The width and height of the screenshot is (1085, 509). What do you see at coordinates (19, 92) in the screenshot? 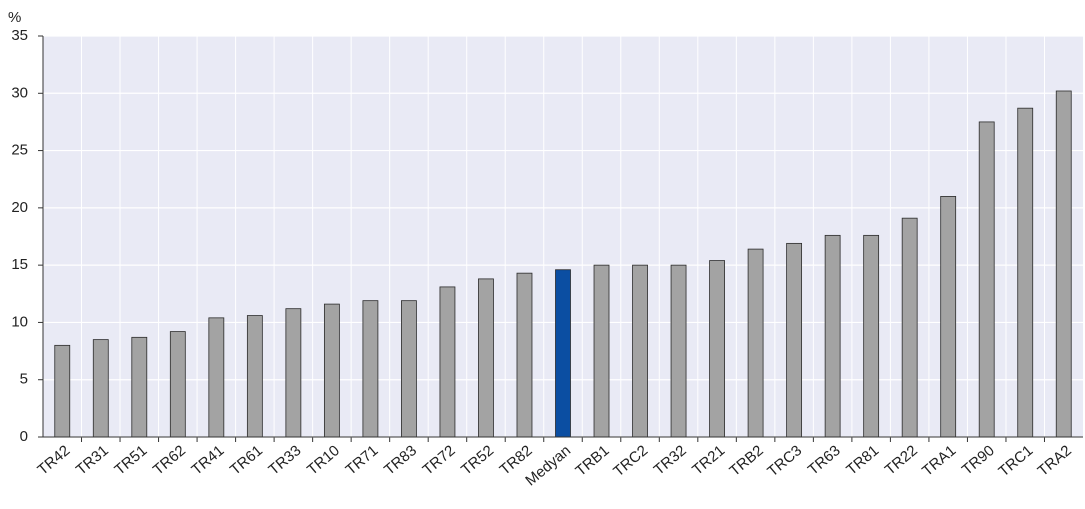
I see `y-tick-label: 30` at bounding box center [19, 92].